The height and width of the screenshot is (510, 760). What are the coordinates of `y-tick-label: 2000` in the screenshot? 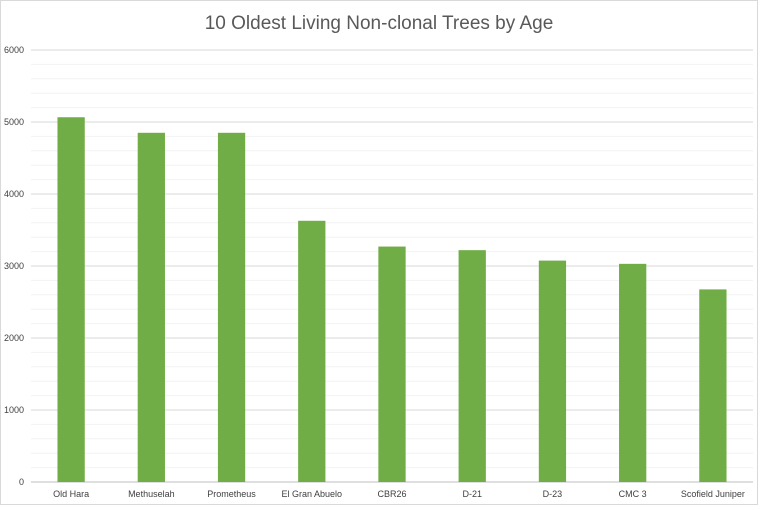 It's located at (14, 338).